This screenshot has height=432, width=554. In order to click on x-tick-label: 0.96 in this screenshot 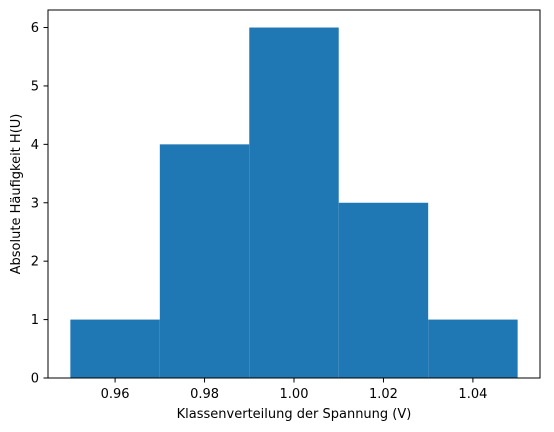, I will do `click(115, 394)`.